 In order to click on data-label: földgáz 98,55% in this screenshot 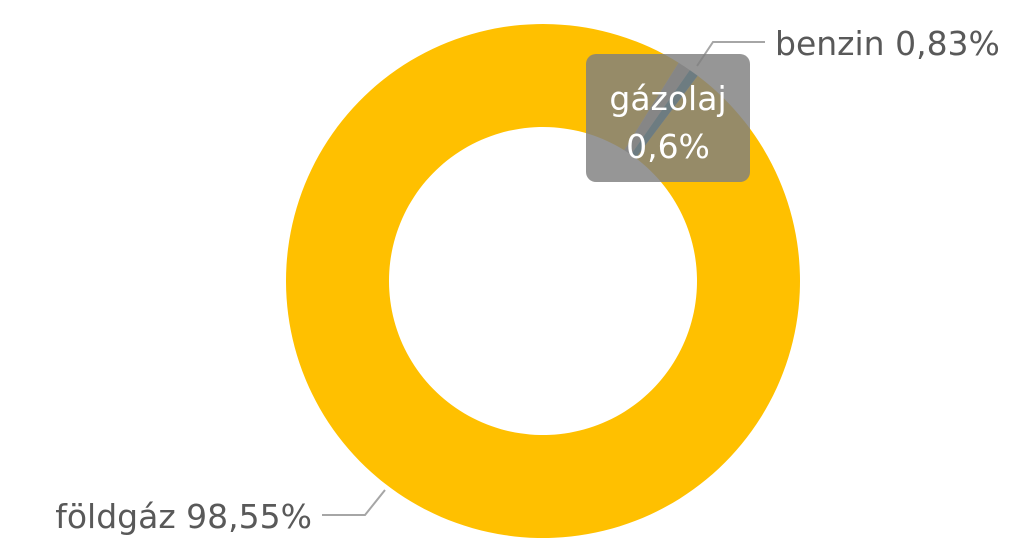, I will do `click(183, 516)`.